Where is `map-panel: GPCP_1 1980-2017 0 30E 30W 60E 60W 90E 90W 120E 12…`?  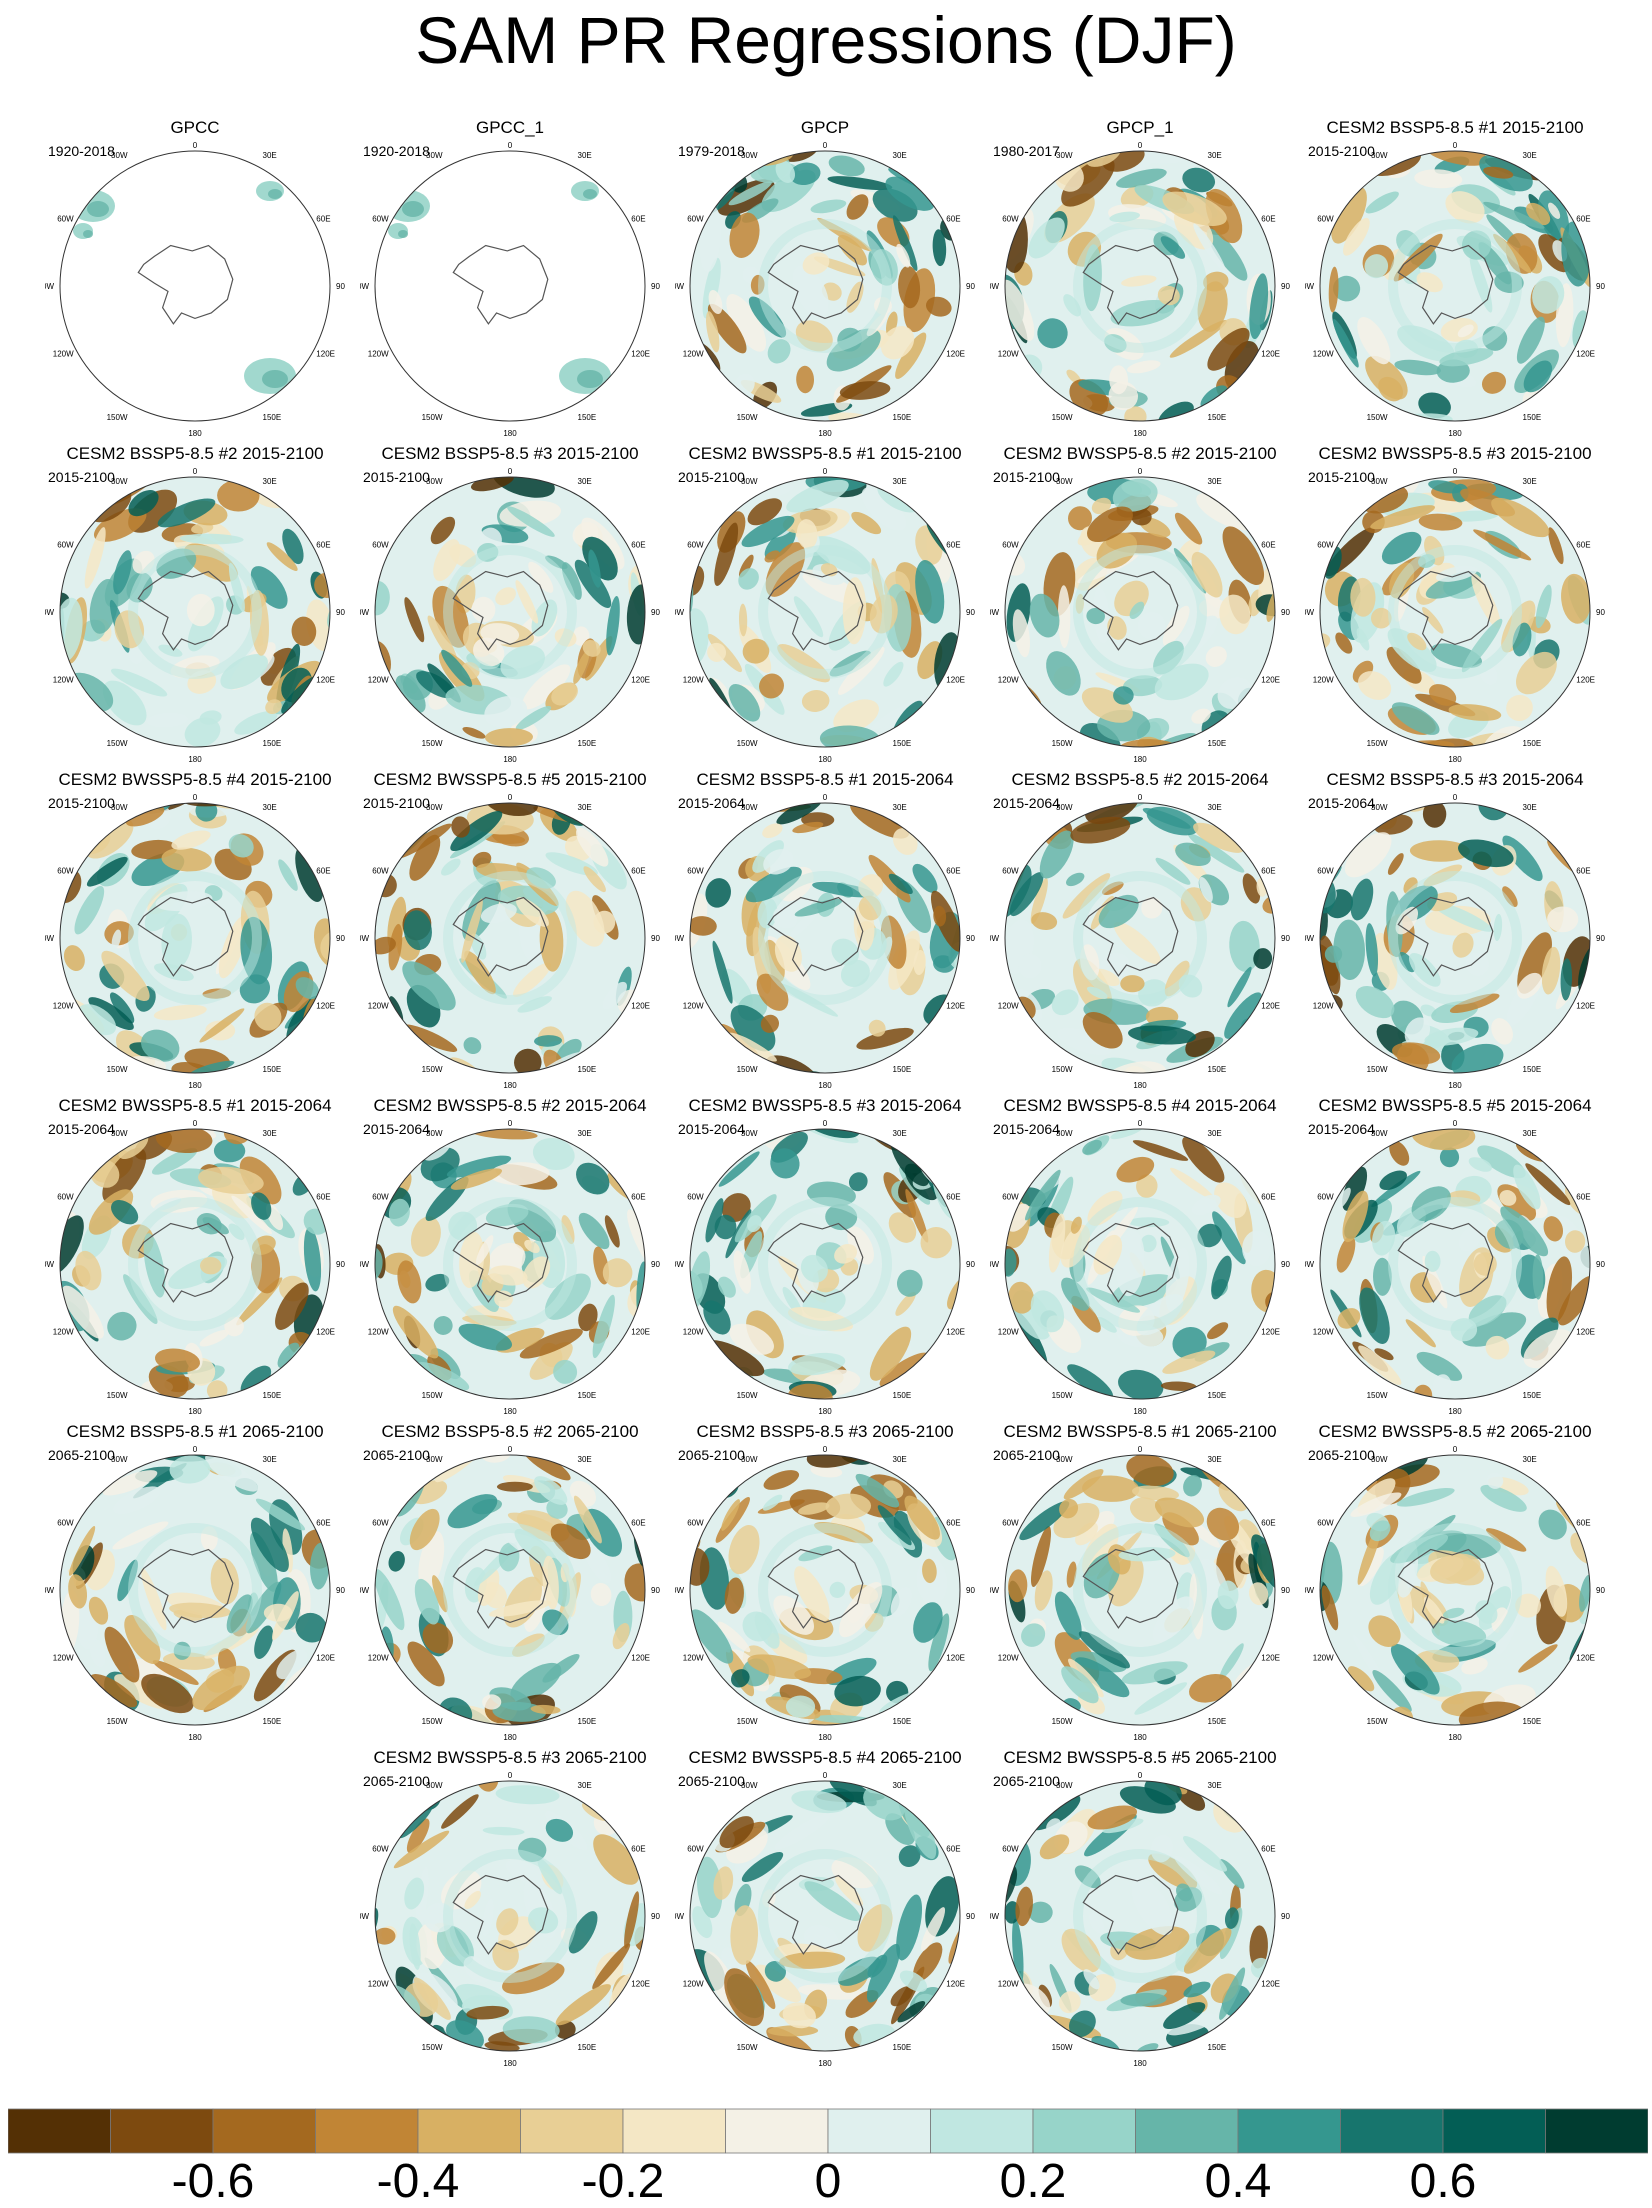 map-panel: GPCP_1 1980-2017 0 30E 30W 60E 60W 90E 90W 120E 12… is located at coordinates (1140, 277).